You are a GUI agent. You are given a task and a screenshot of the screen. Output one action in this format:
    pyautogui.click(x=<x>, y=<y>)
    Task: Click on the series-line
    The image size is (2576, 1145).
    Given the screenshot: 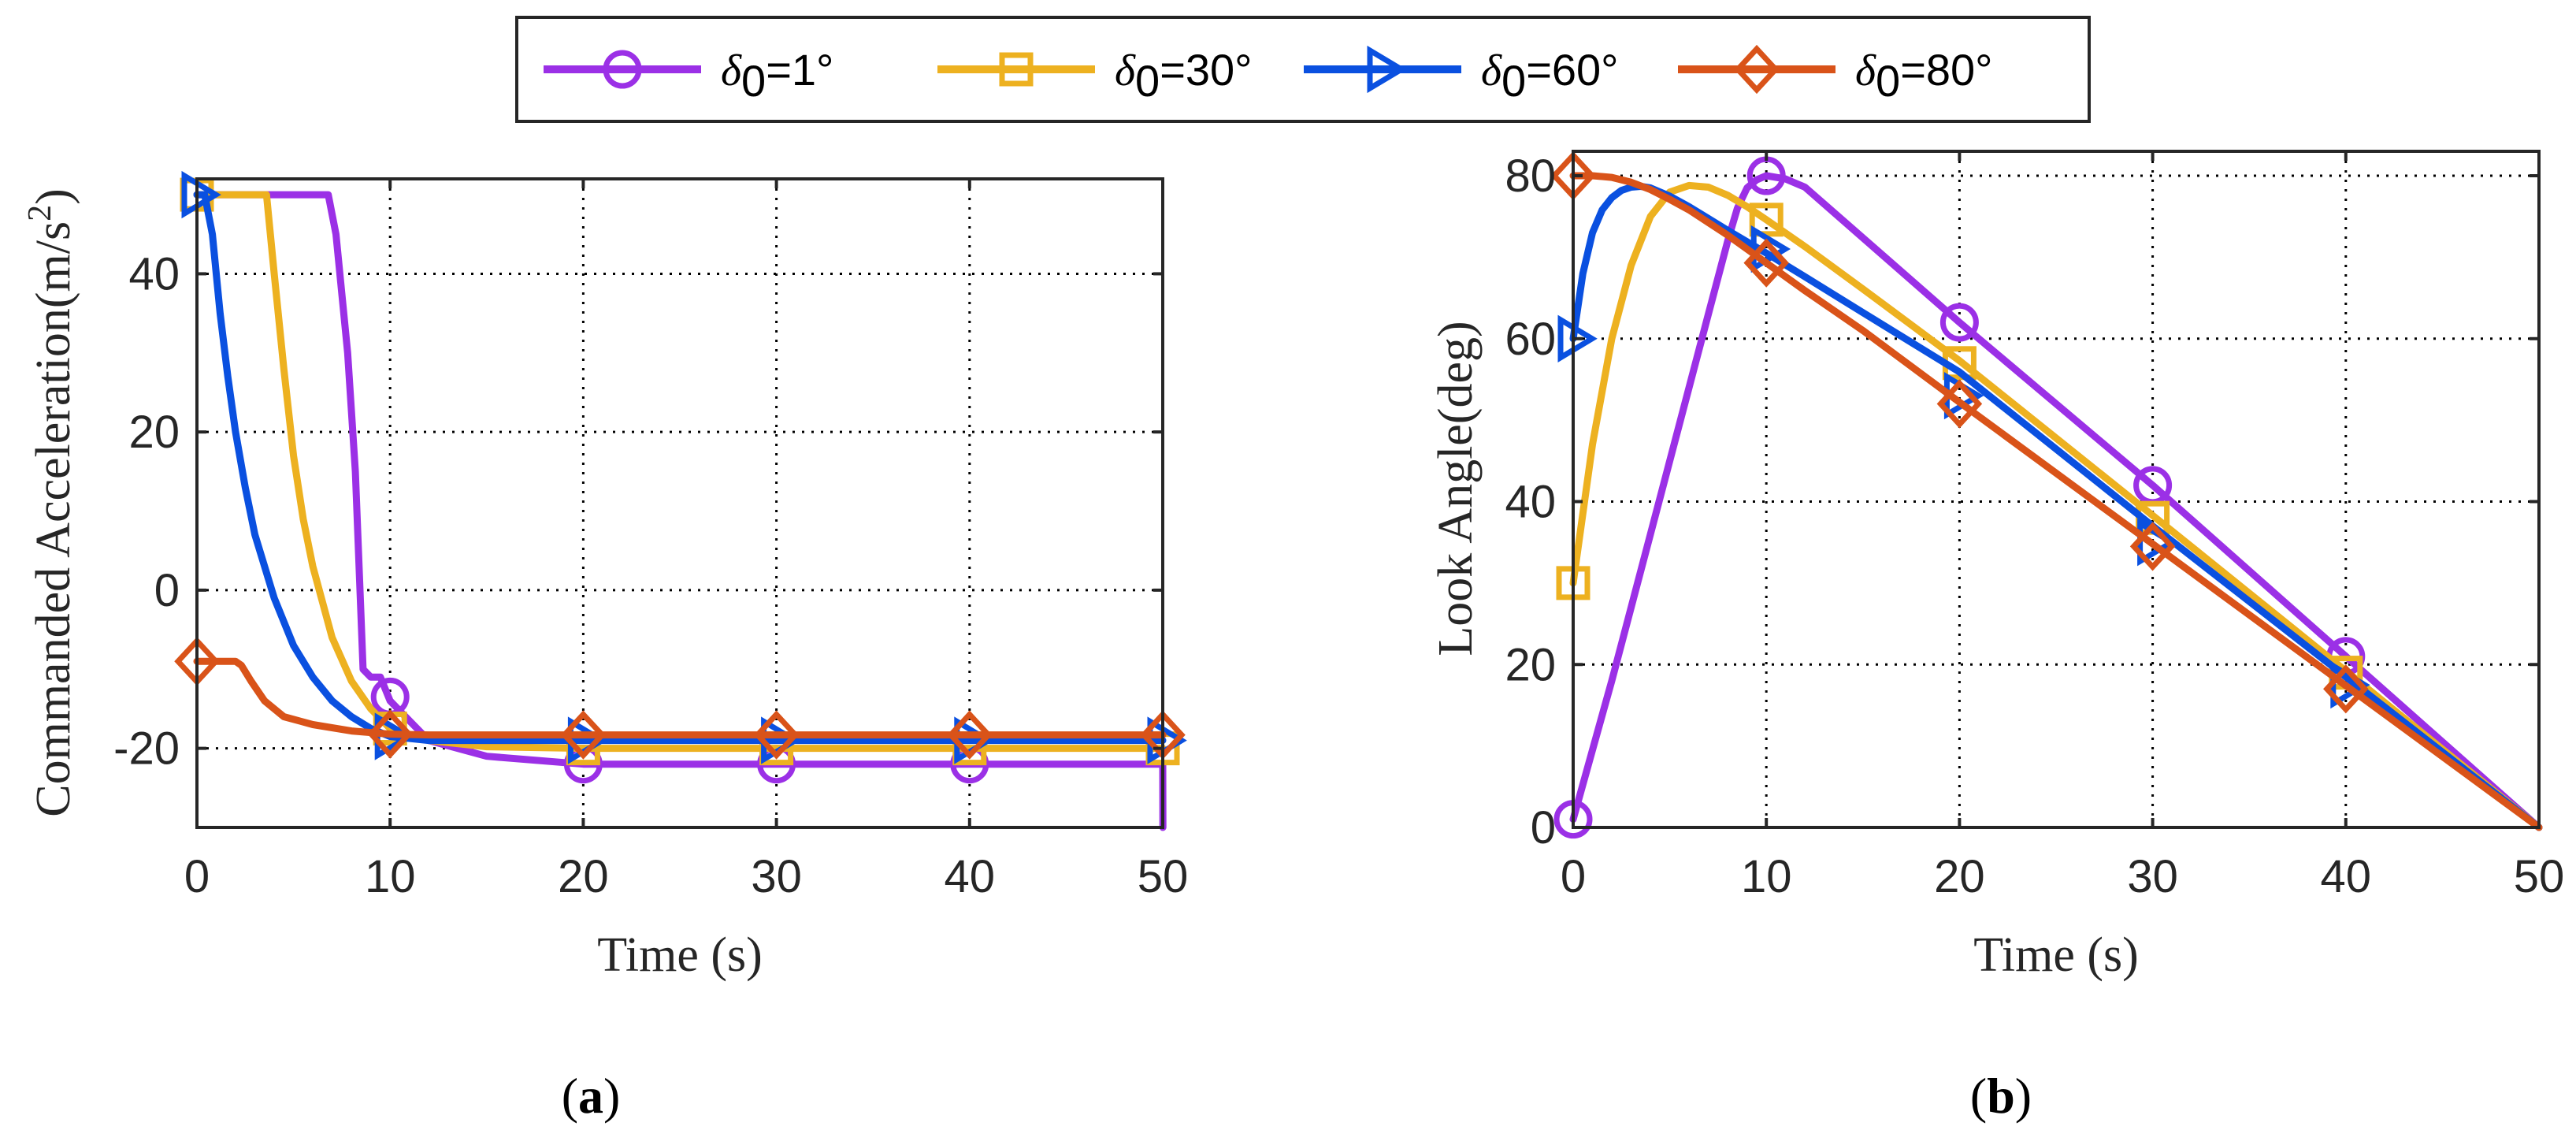 What is the action you would take?
    pyautogui.click(x=680, y=698)
    